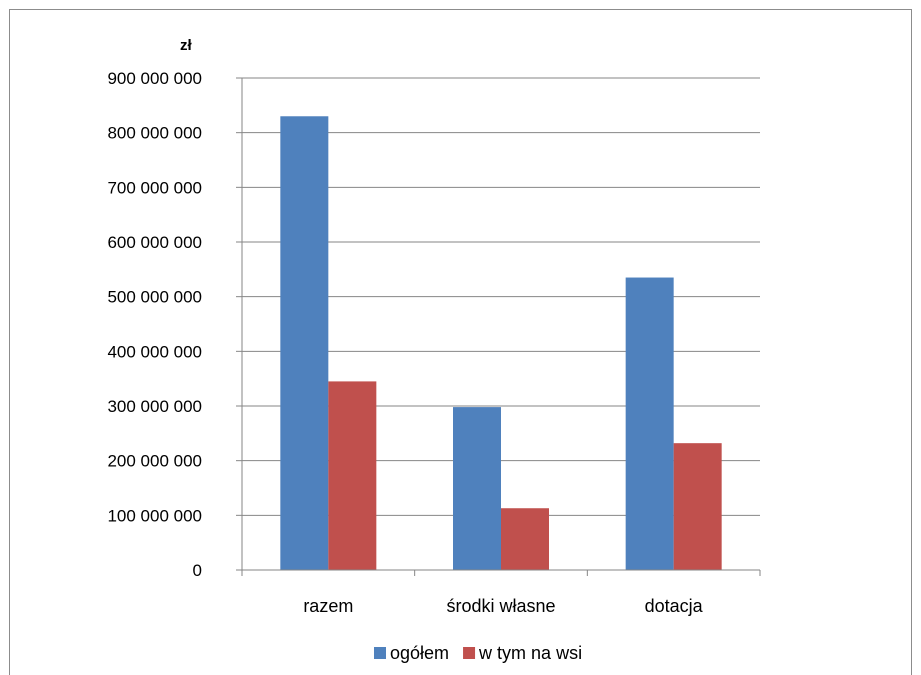  I want to click on category-label: dotacja, so click(674, 606).